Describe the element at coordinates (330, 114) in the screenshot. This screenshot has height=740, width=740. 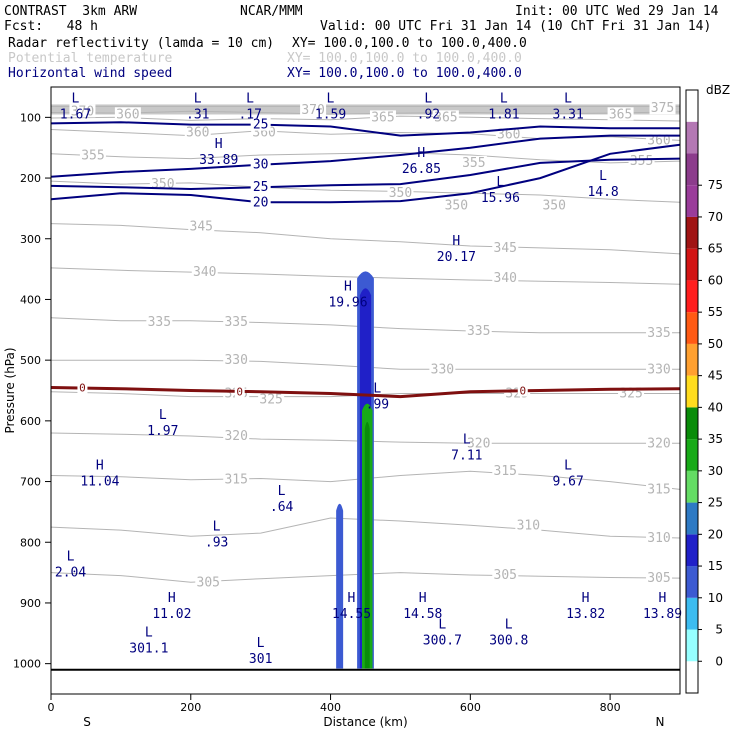
I see `hl-value: 1.59` at that location.